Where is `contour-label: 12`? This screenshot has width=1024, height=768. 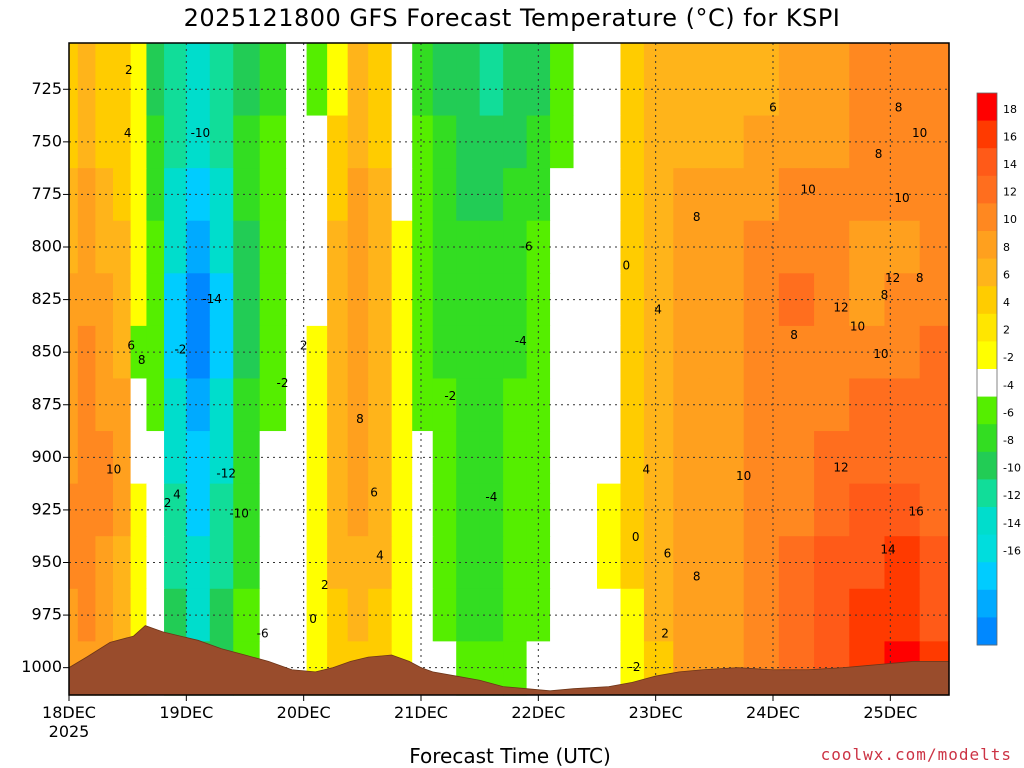 contour-label: 12 is located at coordinates (840, 308).